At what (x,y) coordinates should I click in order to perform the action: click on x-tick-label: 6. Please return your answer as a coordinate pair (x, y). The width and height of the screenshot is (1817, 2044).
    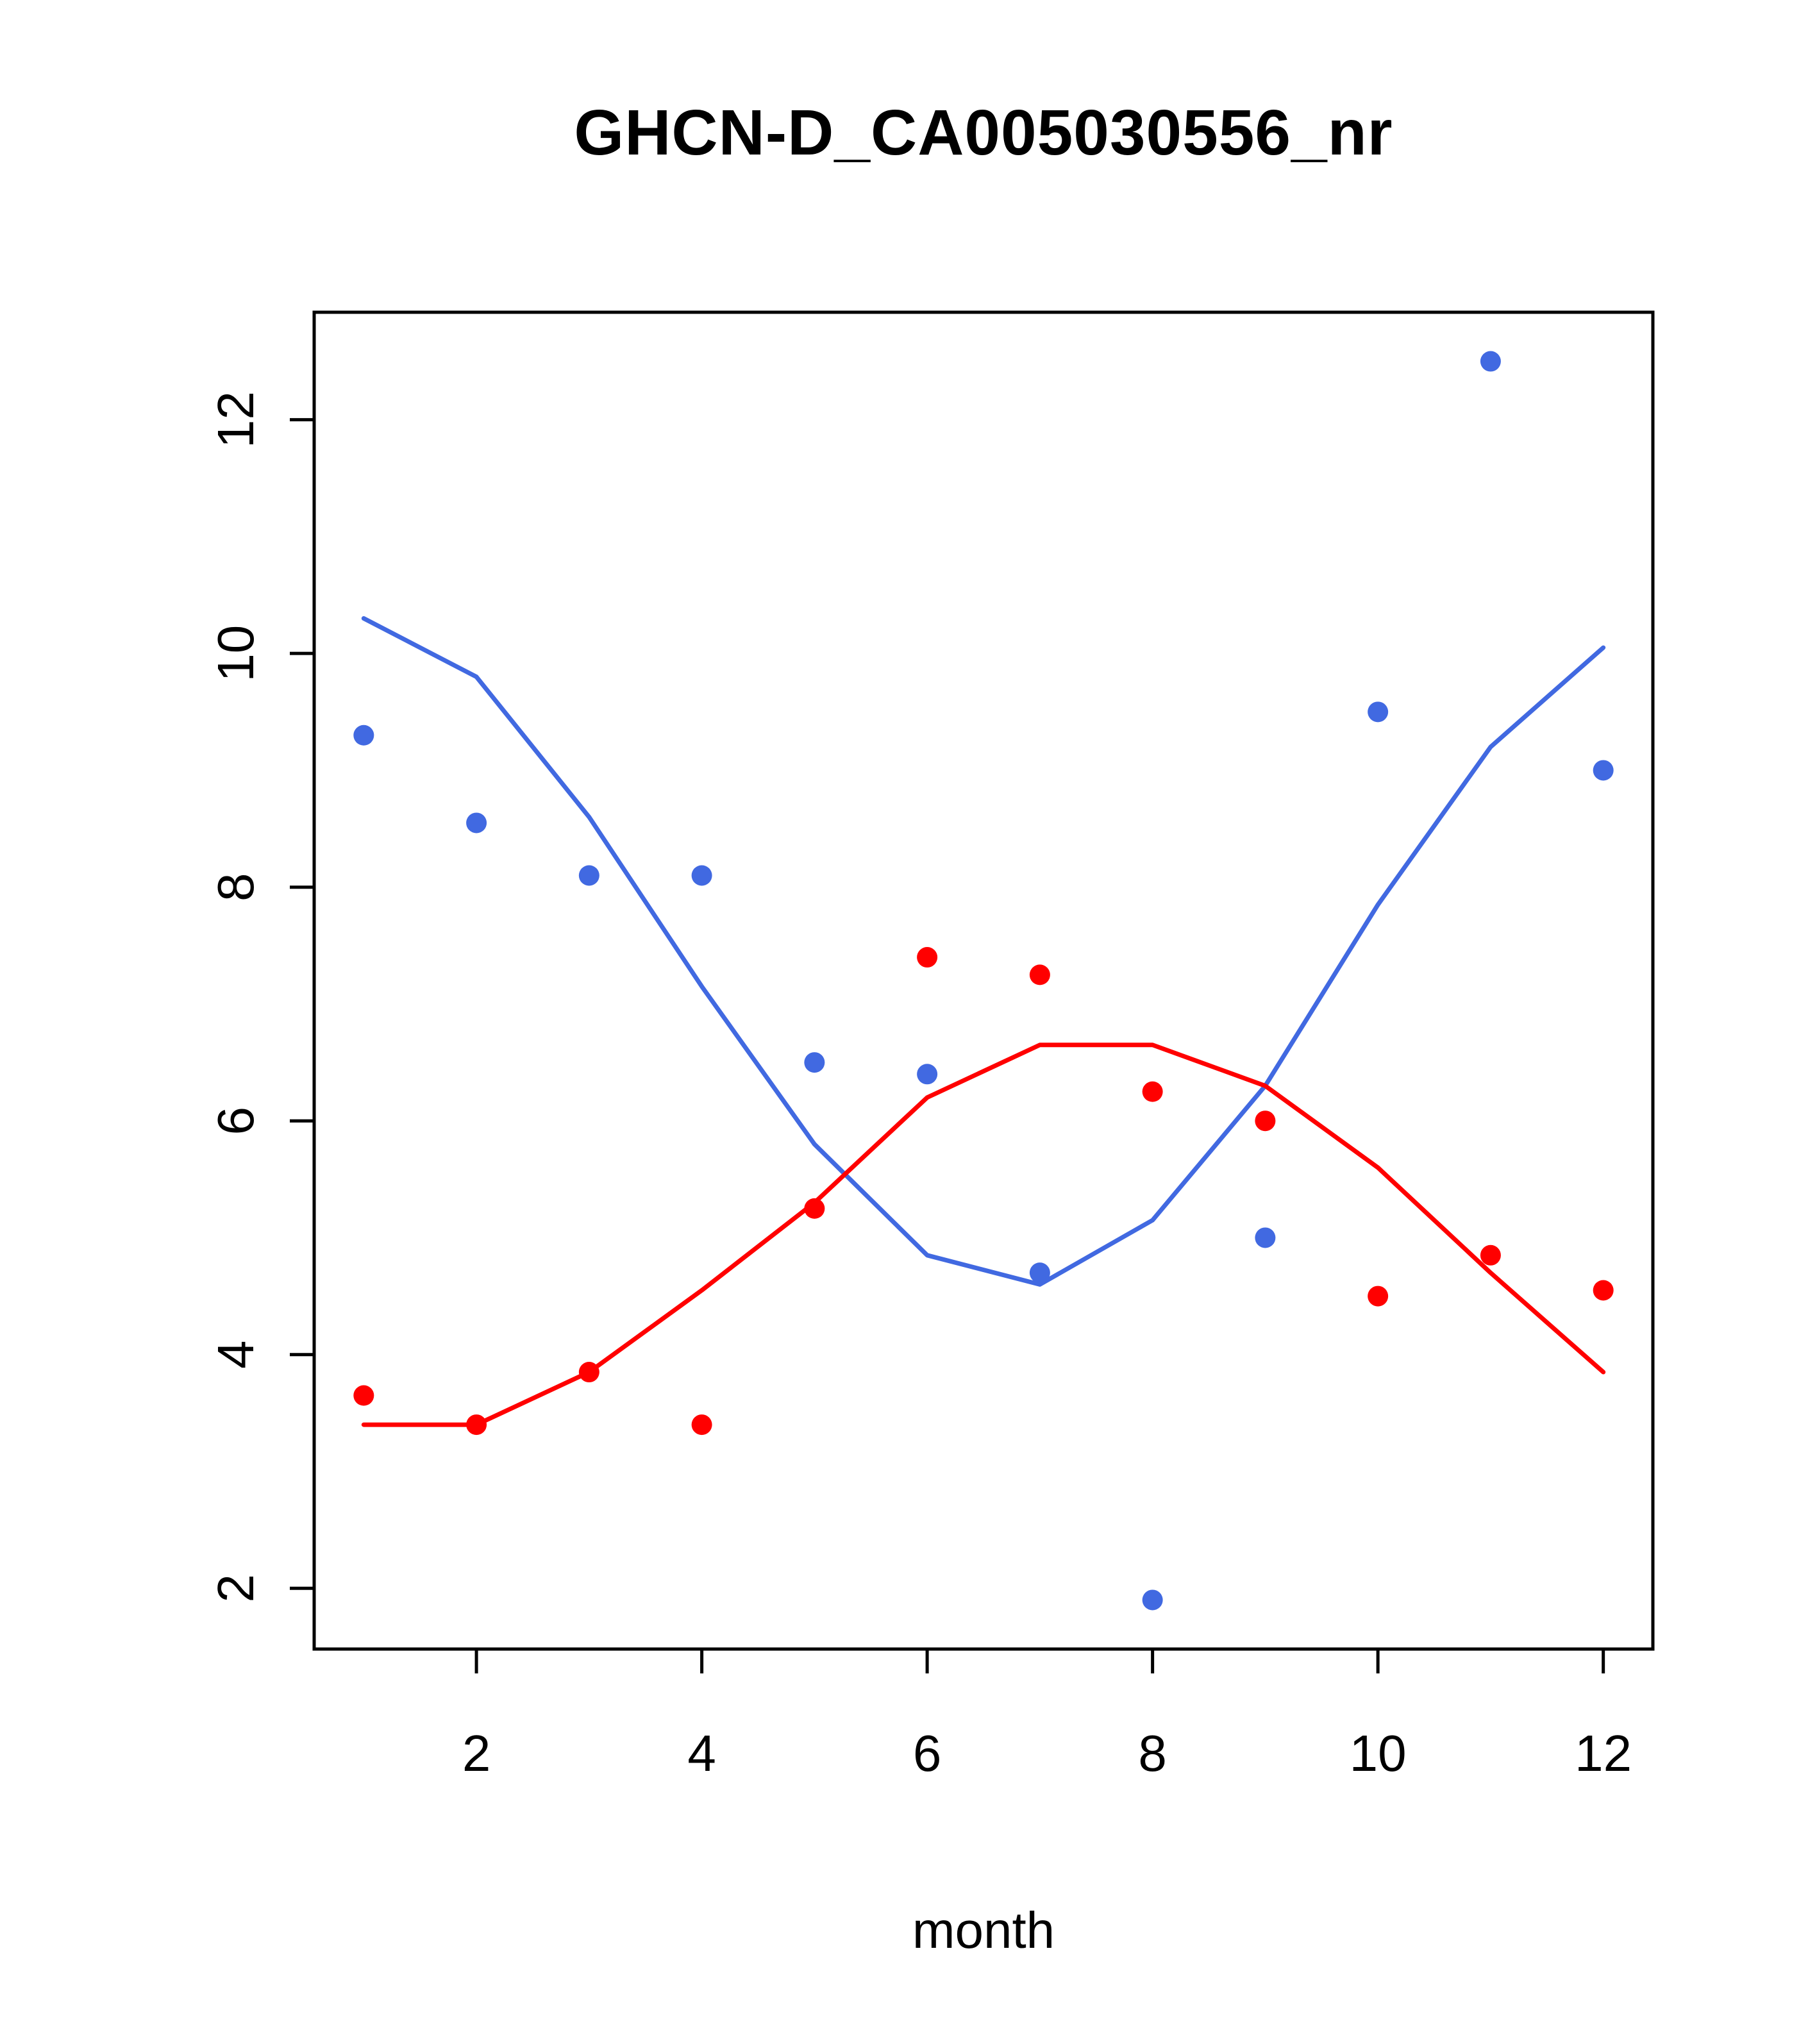
    Looking at the image, I should click on (928, 1753).